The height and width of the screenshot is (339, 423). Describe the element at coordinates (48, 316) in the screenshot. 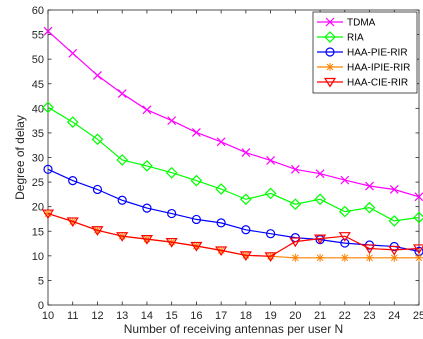

I see `x-tick-label: 10` at that location.